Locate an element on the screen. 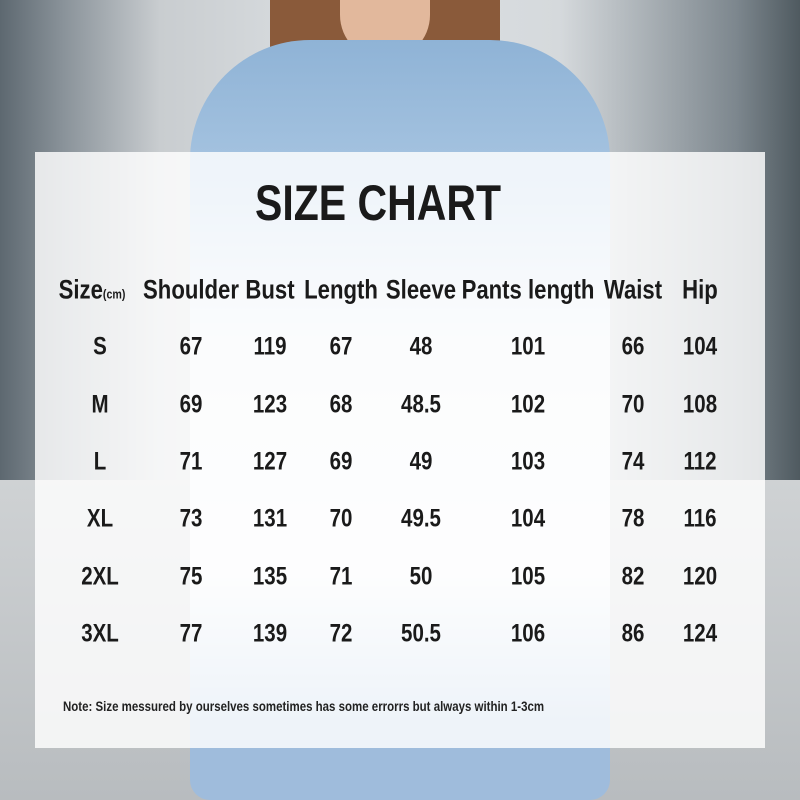 The height and width of the screenshot is (800, 800). table-cell: 50 is located at coordinates (421, 576).